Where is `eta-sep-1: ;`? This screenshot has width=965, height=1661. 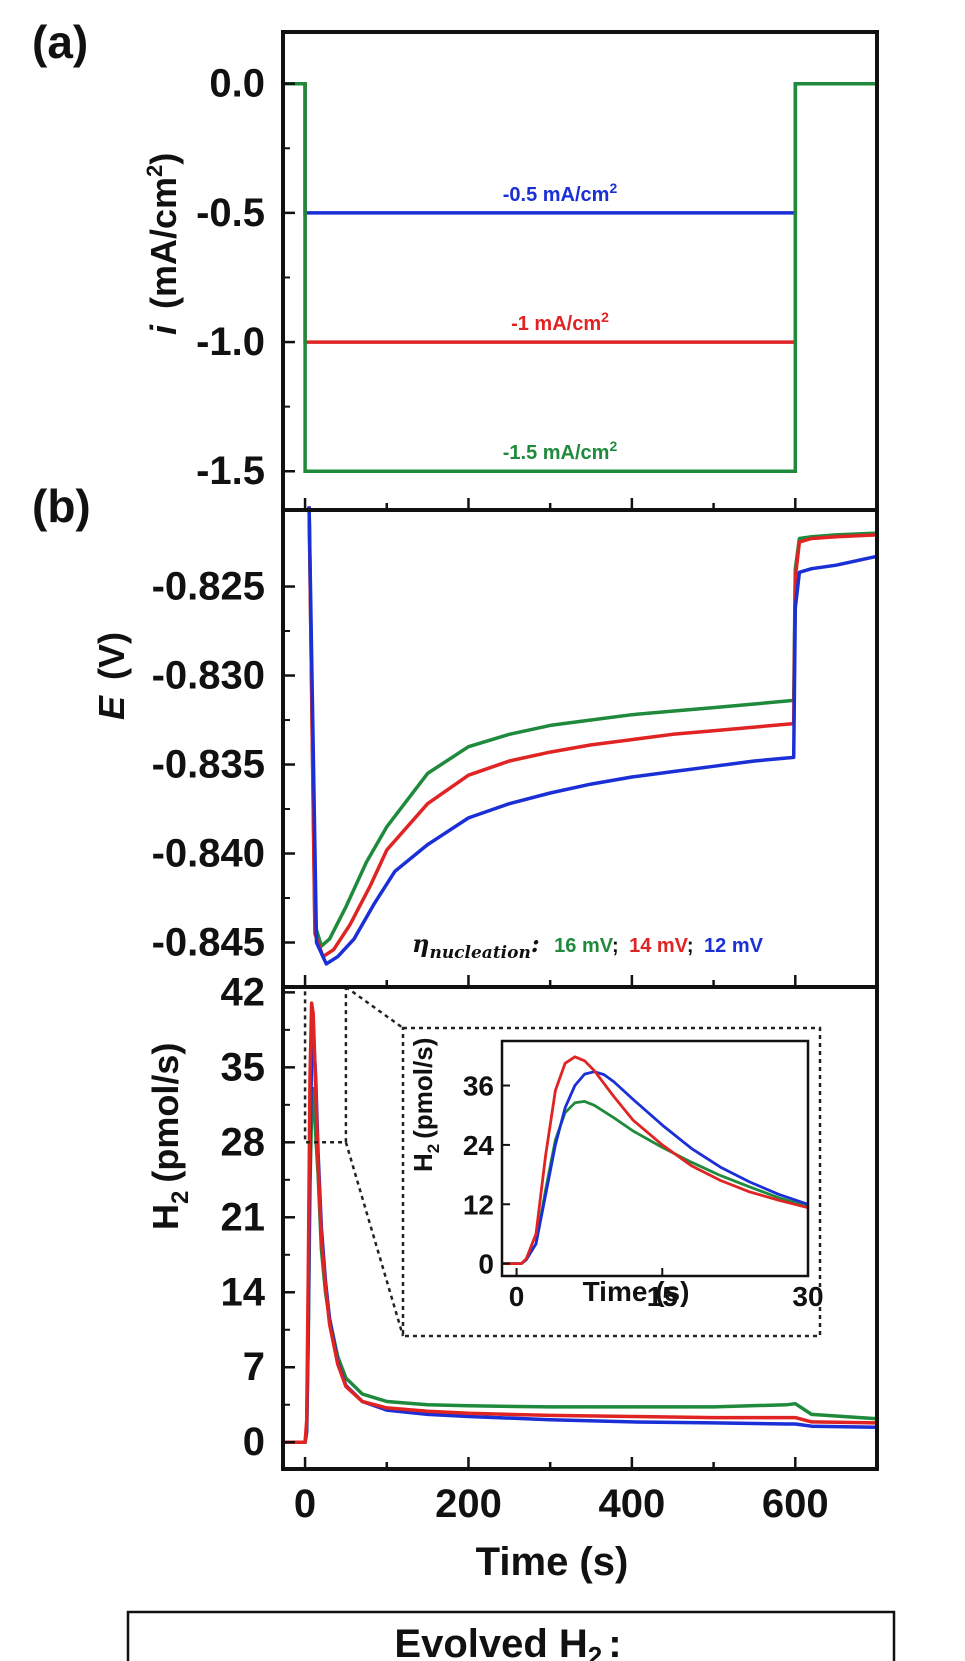
eta-sep-1: ; is located at coordinates (615, 946).